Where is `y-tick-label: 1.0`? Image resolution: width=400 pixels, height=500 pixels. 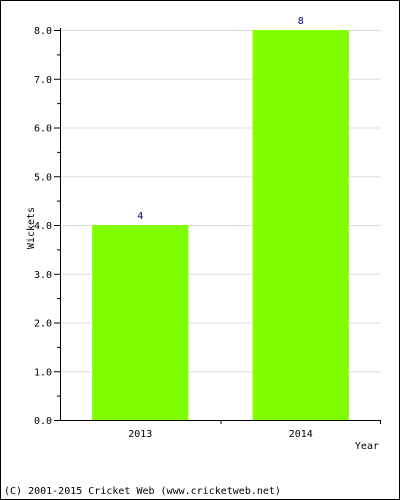 y-tick-label: 1.0 is located at coordinates (43, 372).